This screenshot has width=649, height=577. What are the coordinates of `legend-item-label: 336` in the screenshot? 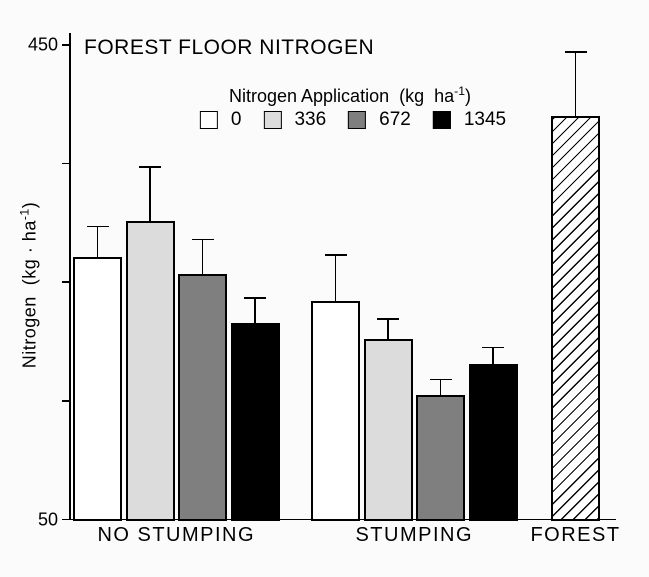 It's located at (310, 119).